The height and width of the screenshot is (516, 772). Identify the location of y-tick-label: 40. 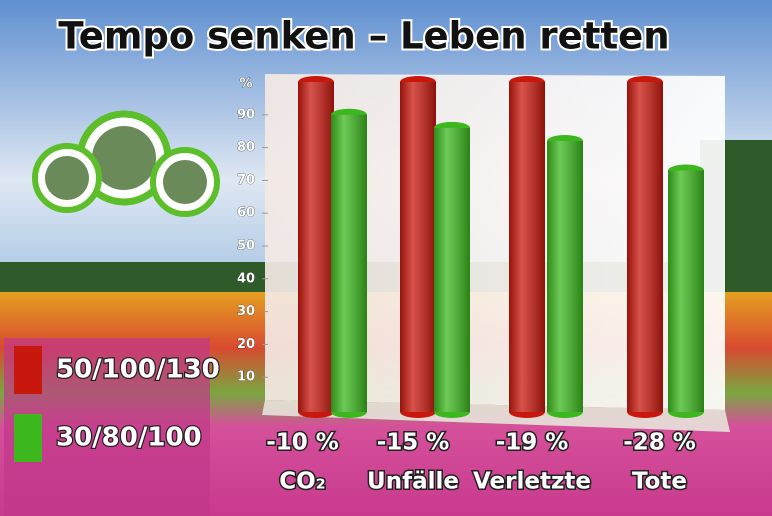
(246, 278).